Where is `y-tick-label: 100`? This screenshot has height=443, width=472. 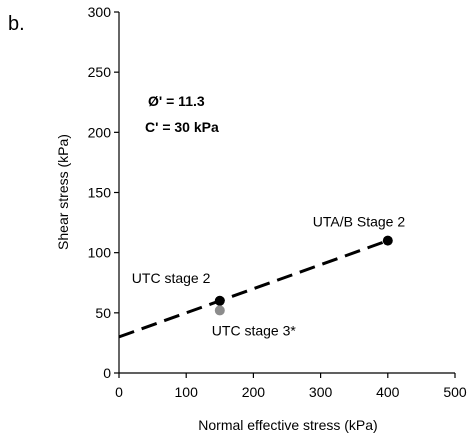 y-tick-label: 100 is located at coordinates (100, 253).